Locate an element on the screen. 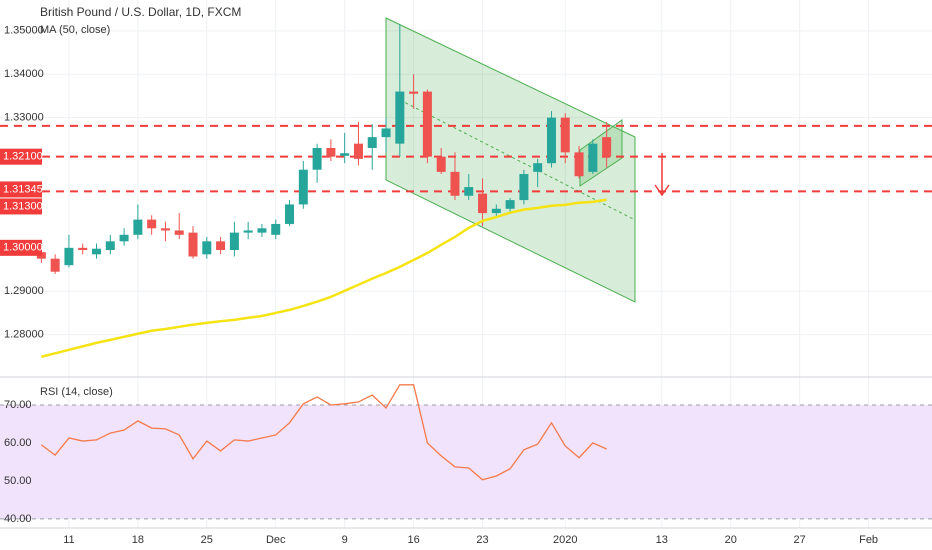  x-tick-label: Feb is located at coordinates (868, 540).